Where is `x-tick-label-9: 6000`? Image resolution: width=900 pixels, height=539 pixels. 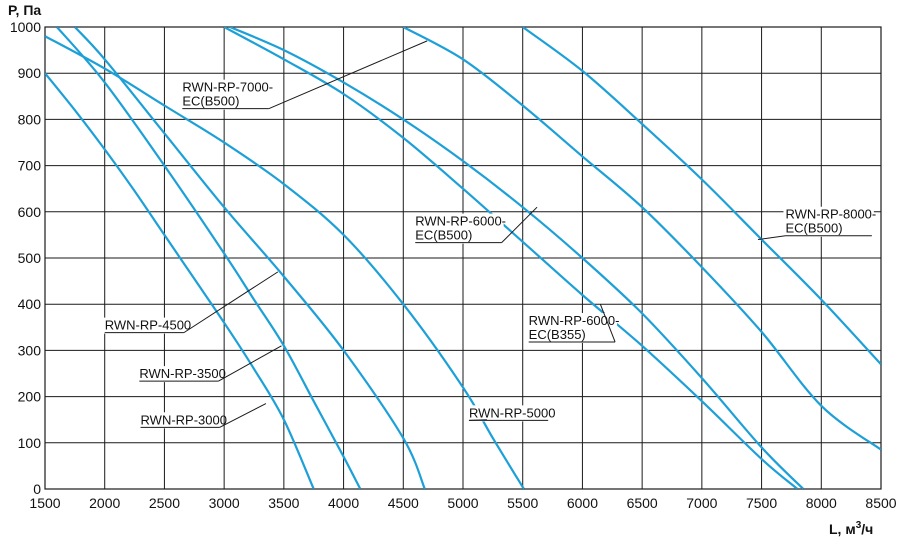
x-tick-label-9: 6000 is located at coordinates (582, 503).